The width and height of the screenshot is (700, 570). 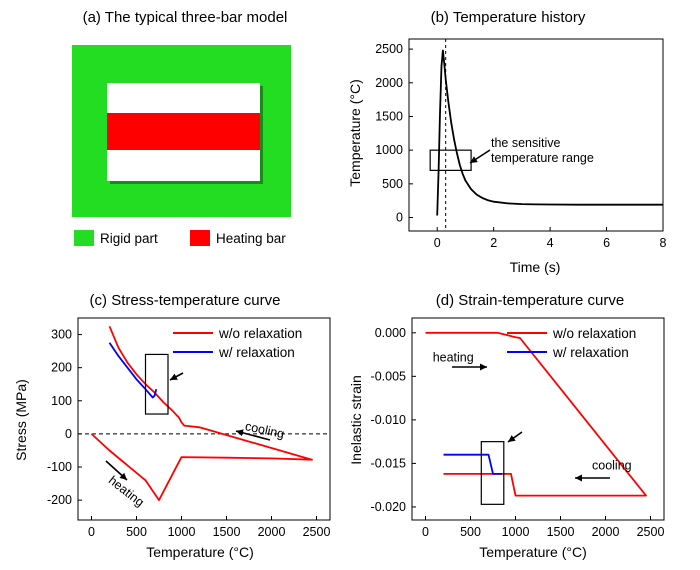 What do you see at coordinates (512, 438) in the screenshot?
I see `arrow-d-box-head` at bounding box center [512, 438].